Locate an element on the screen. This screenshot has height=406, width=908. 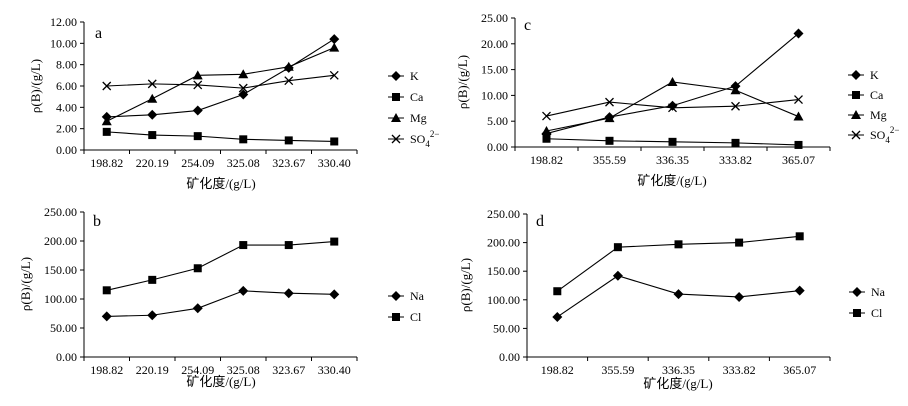
y-tick-label: 10.00 is located at coordinates (494, 95).